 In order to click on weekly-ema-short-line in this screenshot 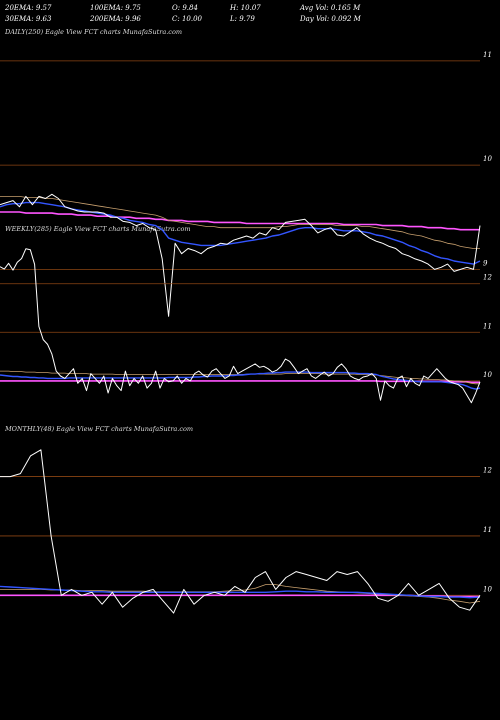, I will do `click(240, 380)`.